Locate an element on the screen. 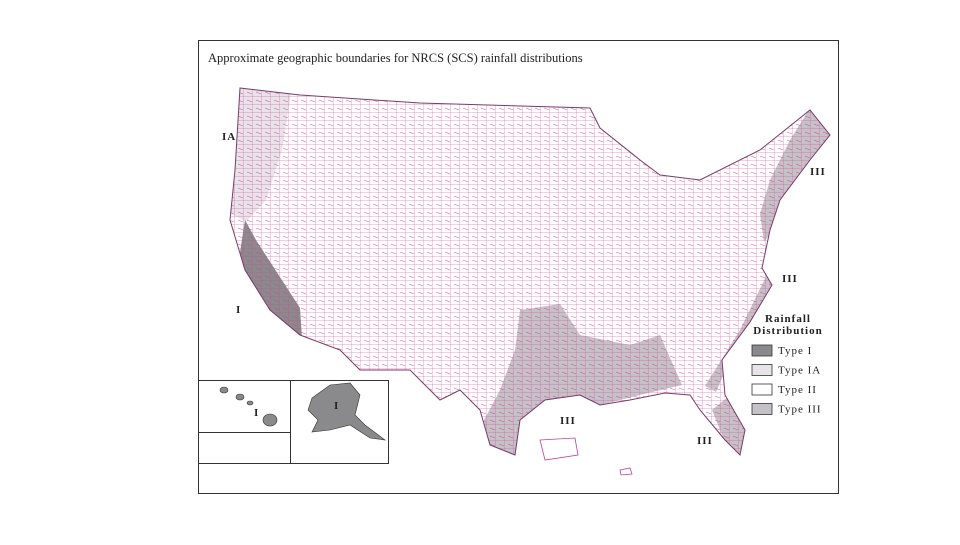 The image size is (960, 545). legend-label: Type III is located at coordinates (800, 410).